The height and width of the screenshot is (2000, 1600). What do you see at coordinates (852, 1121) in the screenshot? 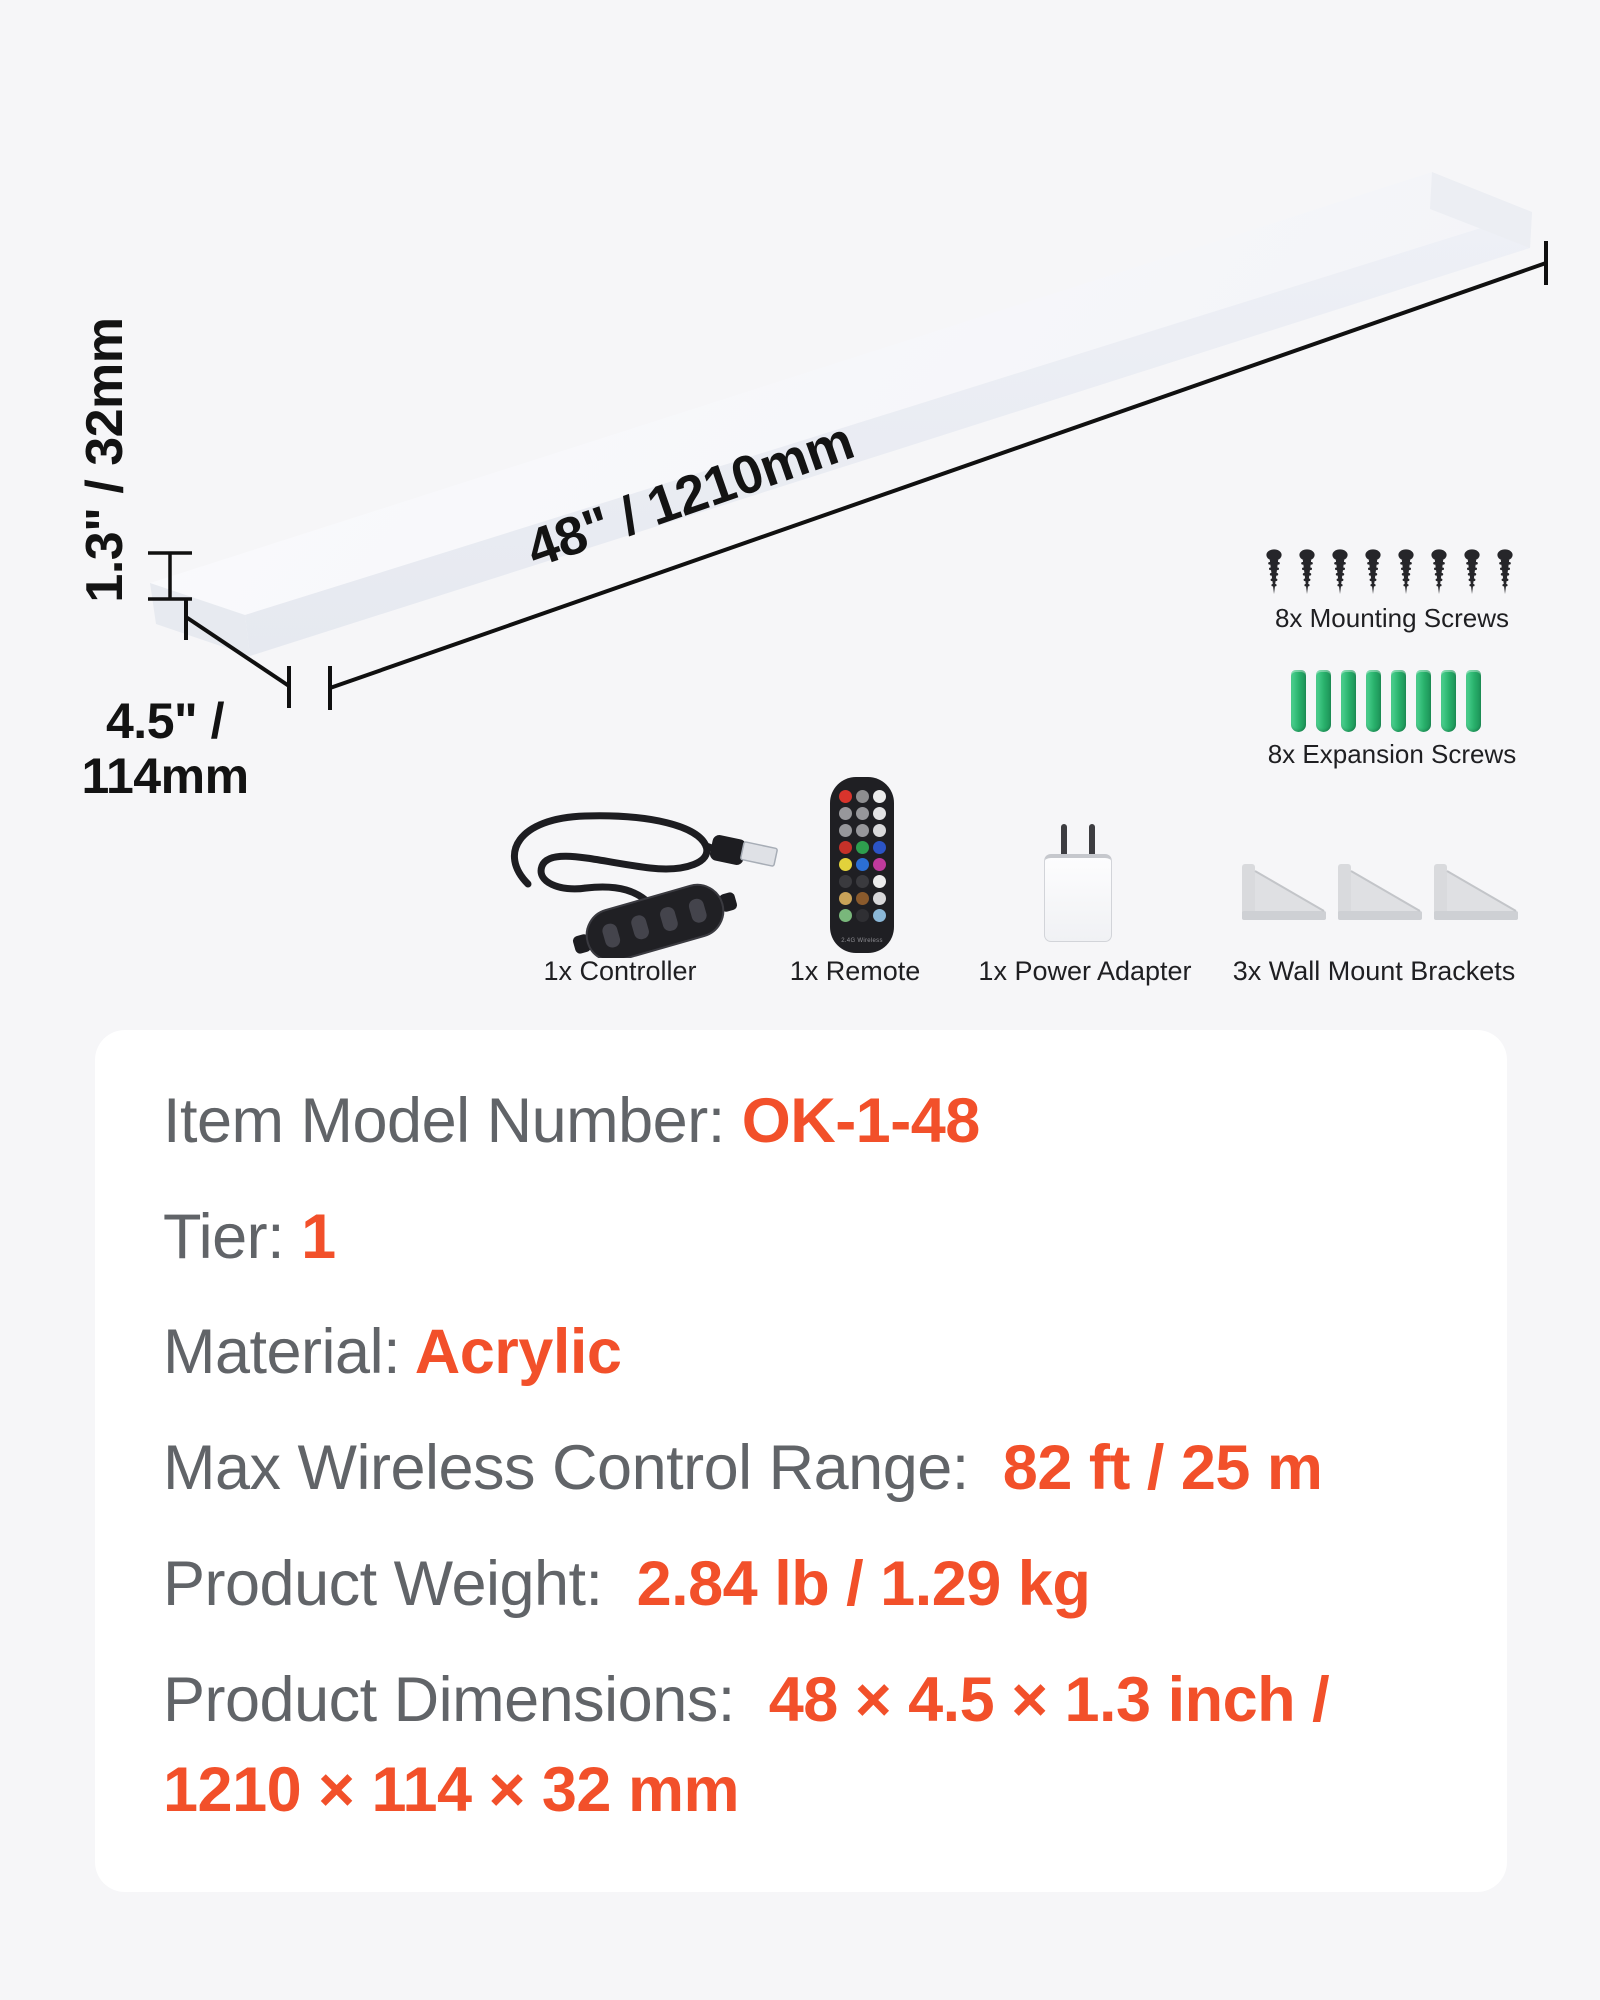
I see `spec-value: OK-1-48` at bounding box center [852, 1121].